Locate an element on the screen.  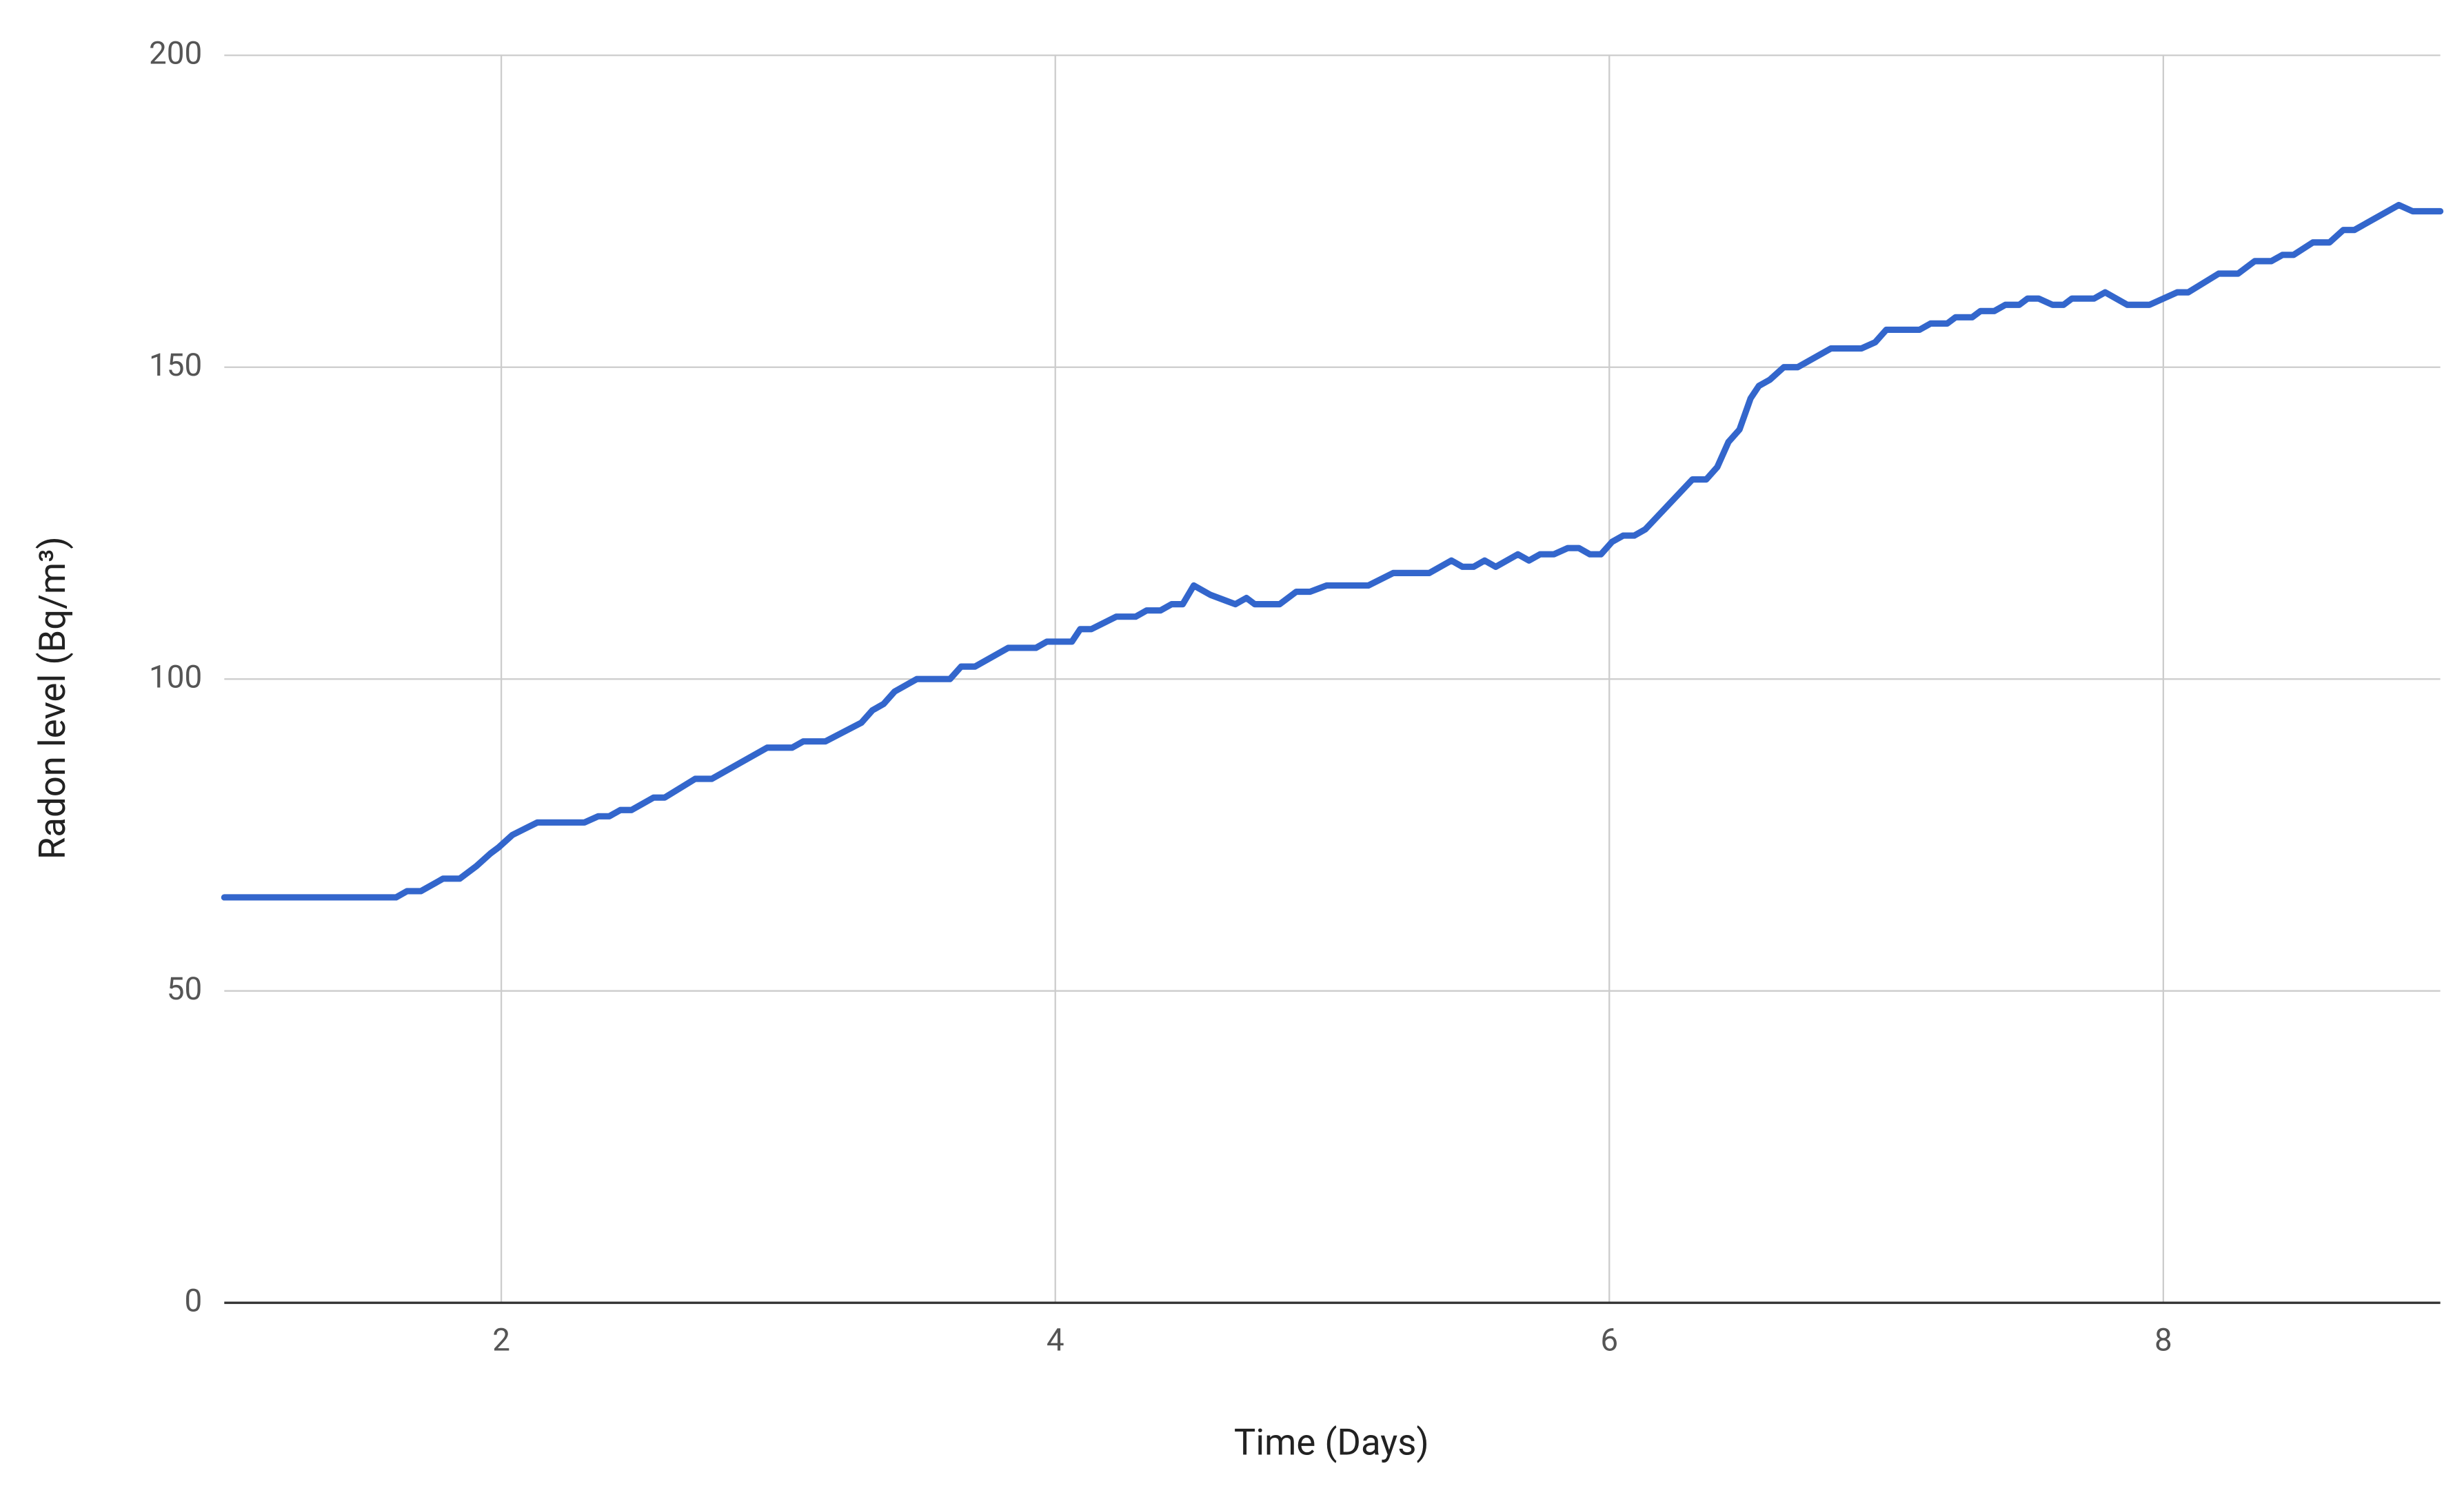
x-tick-label: 6 is located at coordinates (1609, 1340).